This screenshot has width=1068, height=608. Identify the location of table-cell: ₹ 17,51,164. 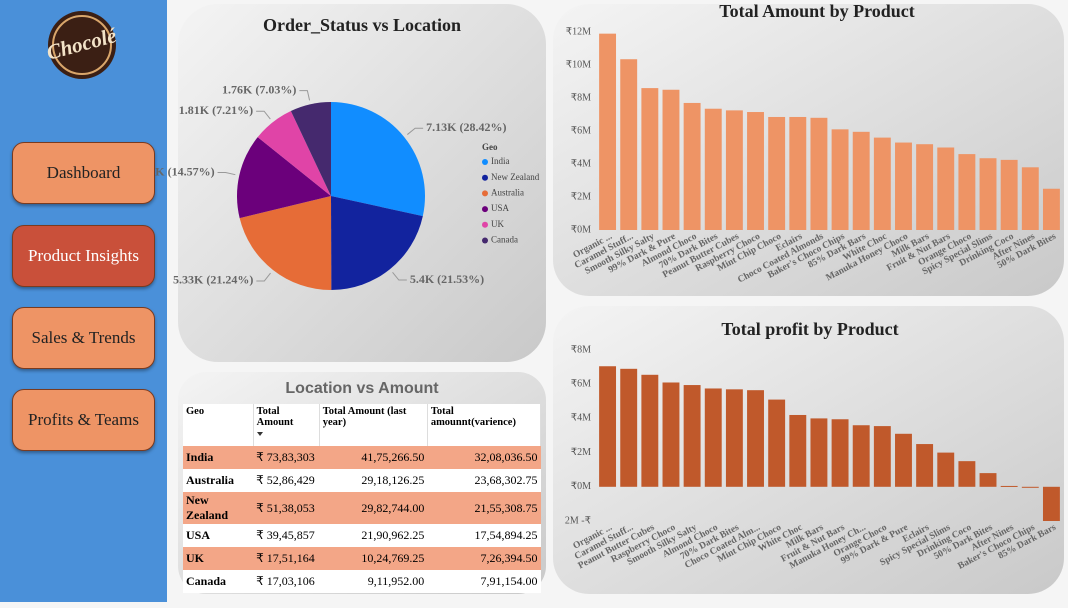
(286, 558).